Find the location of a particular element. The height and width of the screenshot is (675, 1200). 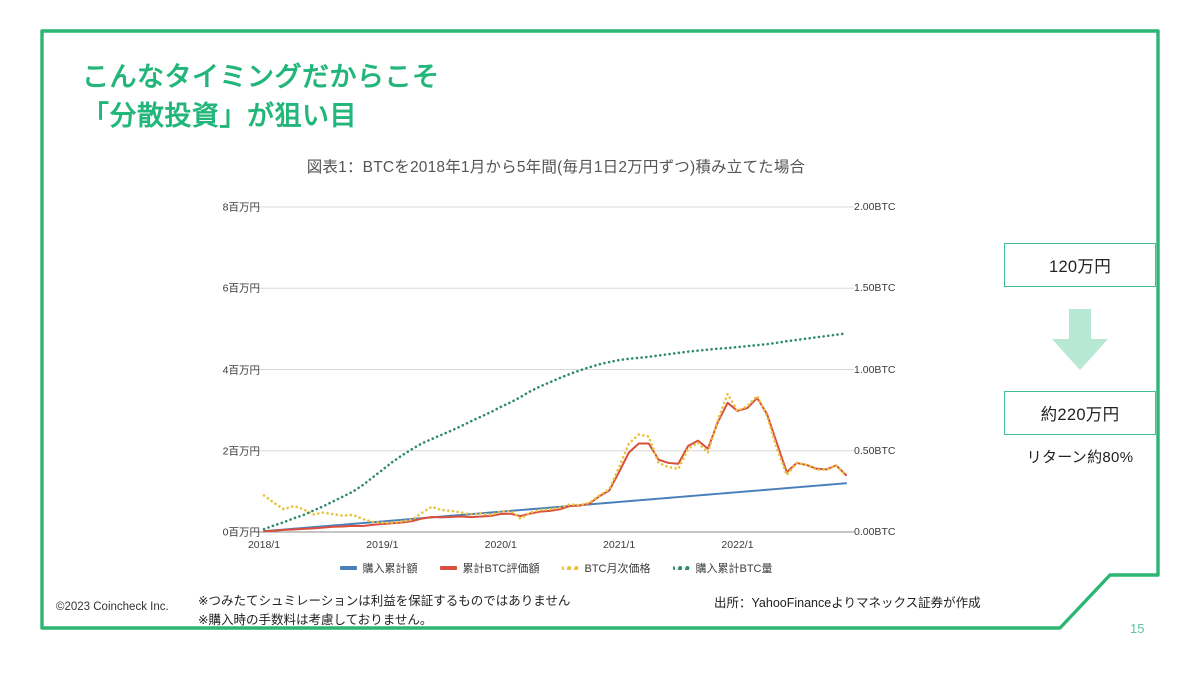

series-line-cumulative_btc_value is located at coordinates (555, 464).